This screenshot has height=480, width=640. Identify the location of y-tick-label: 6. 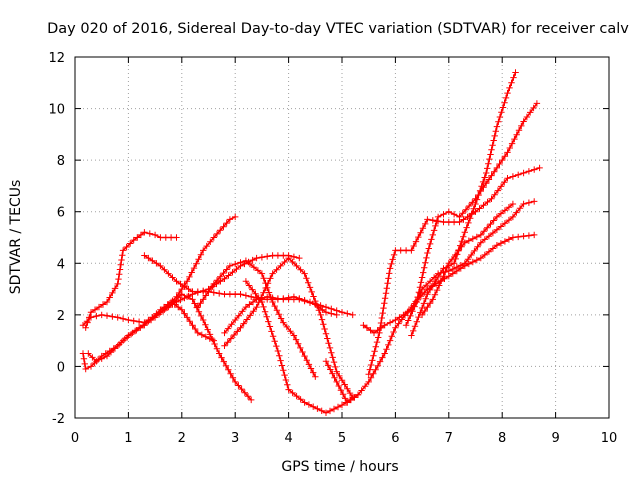
(61, 213).